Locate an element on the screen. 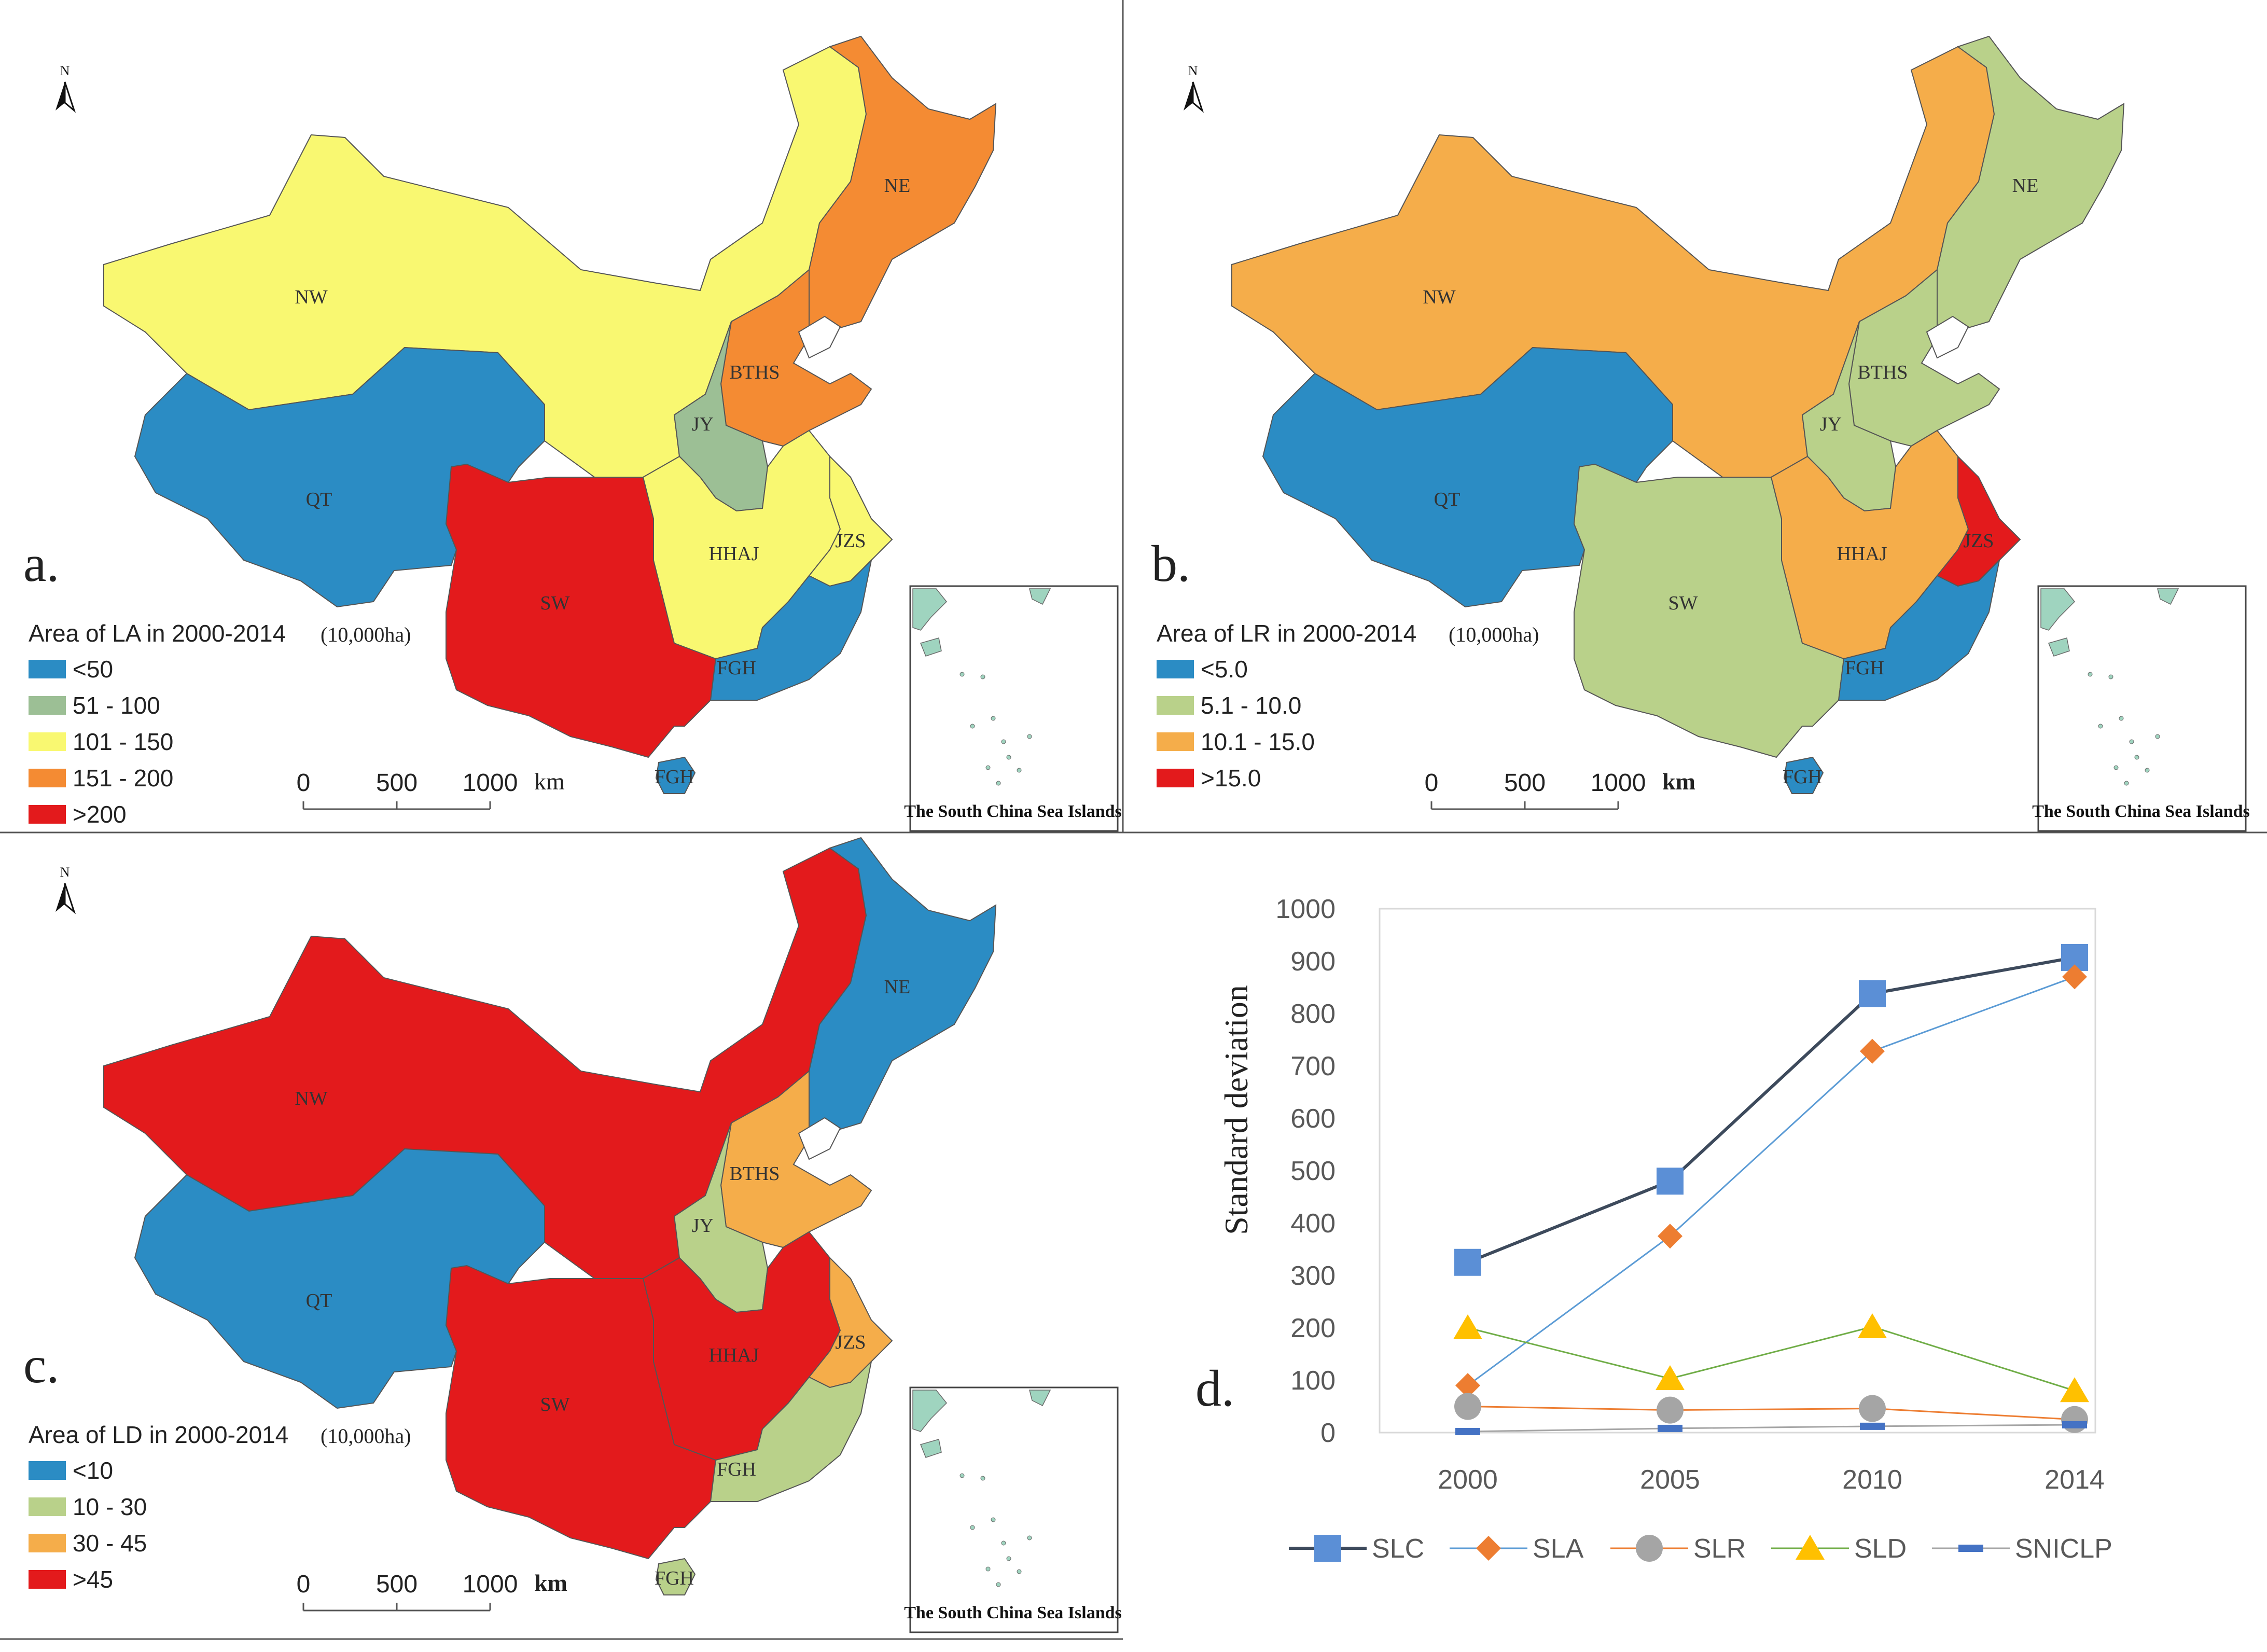 The width and height of the screenshot is (2267, 1652). legend-label-sld: SLD is located at coordinates (1880, 1549).